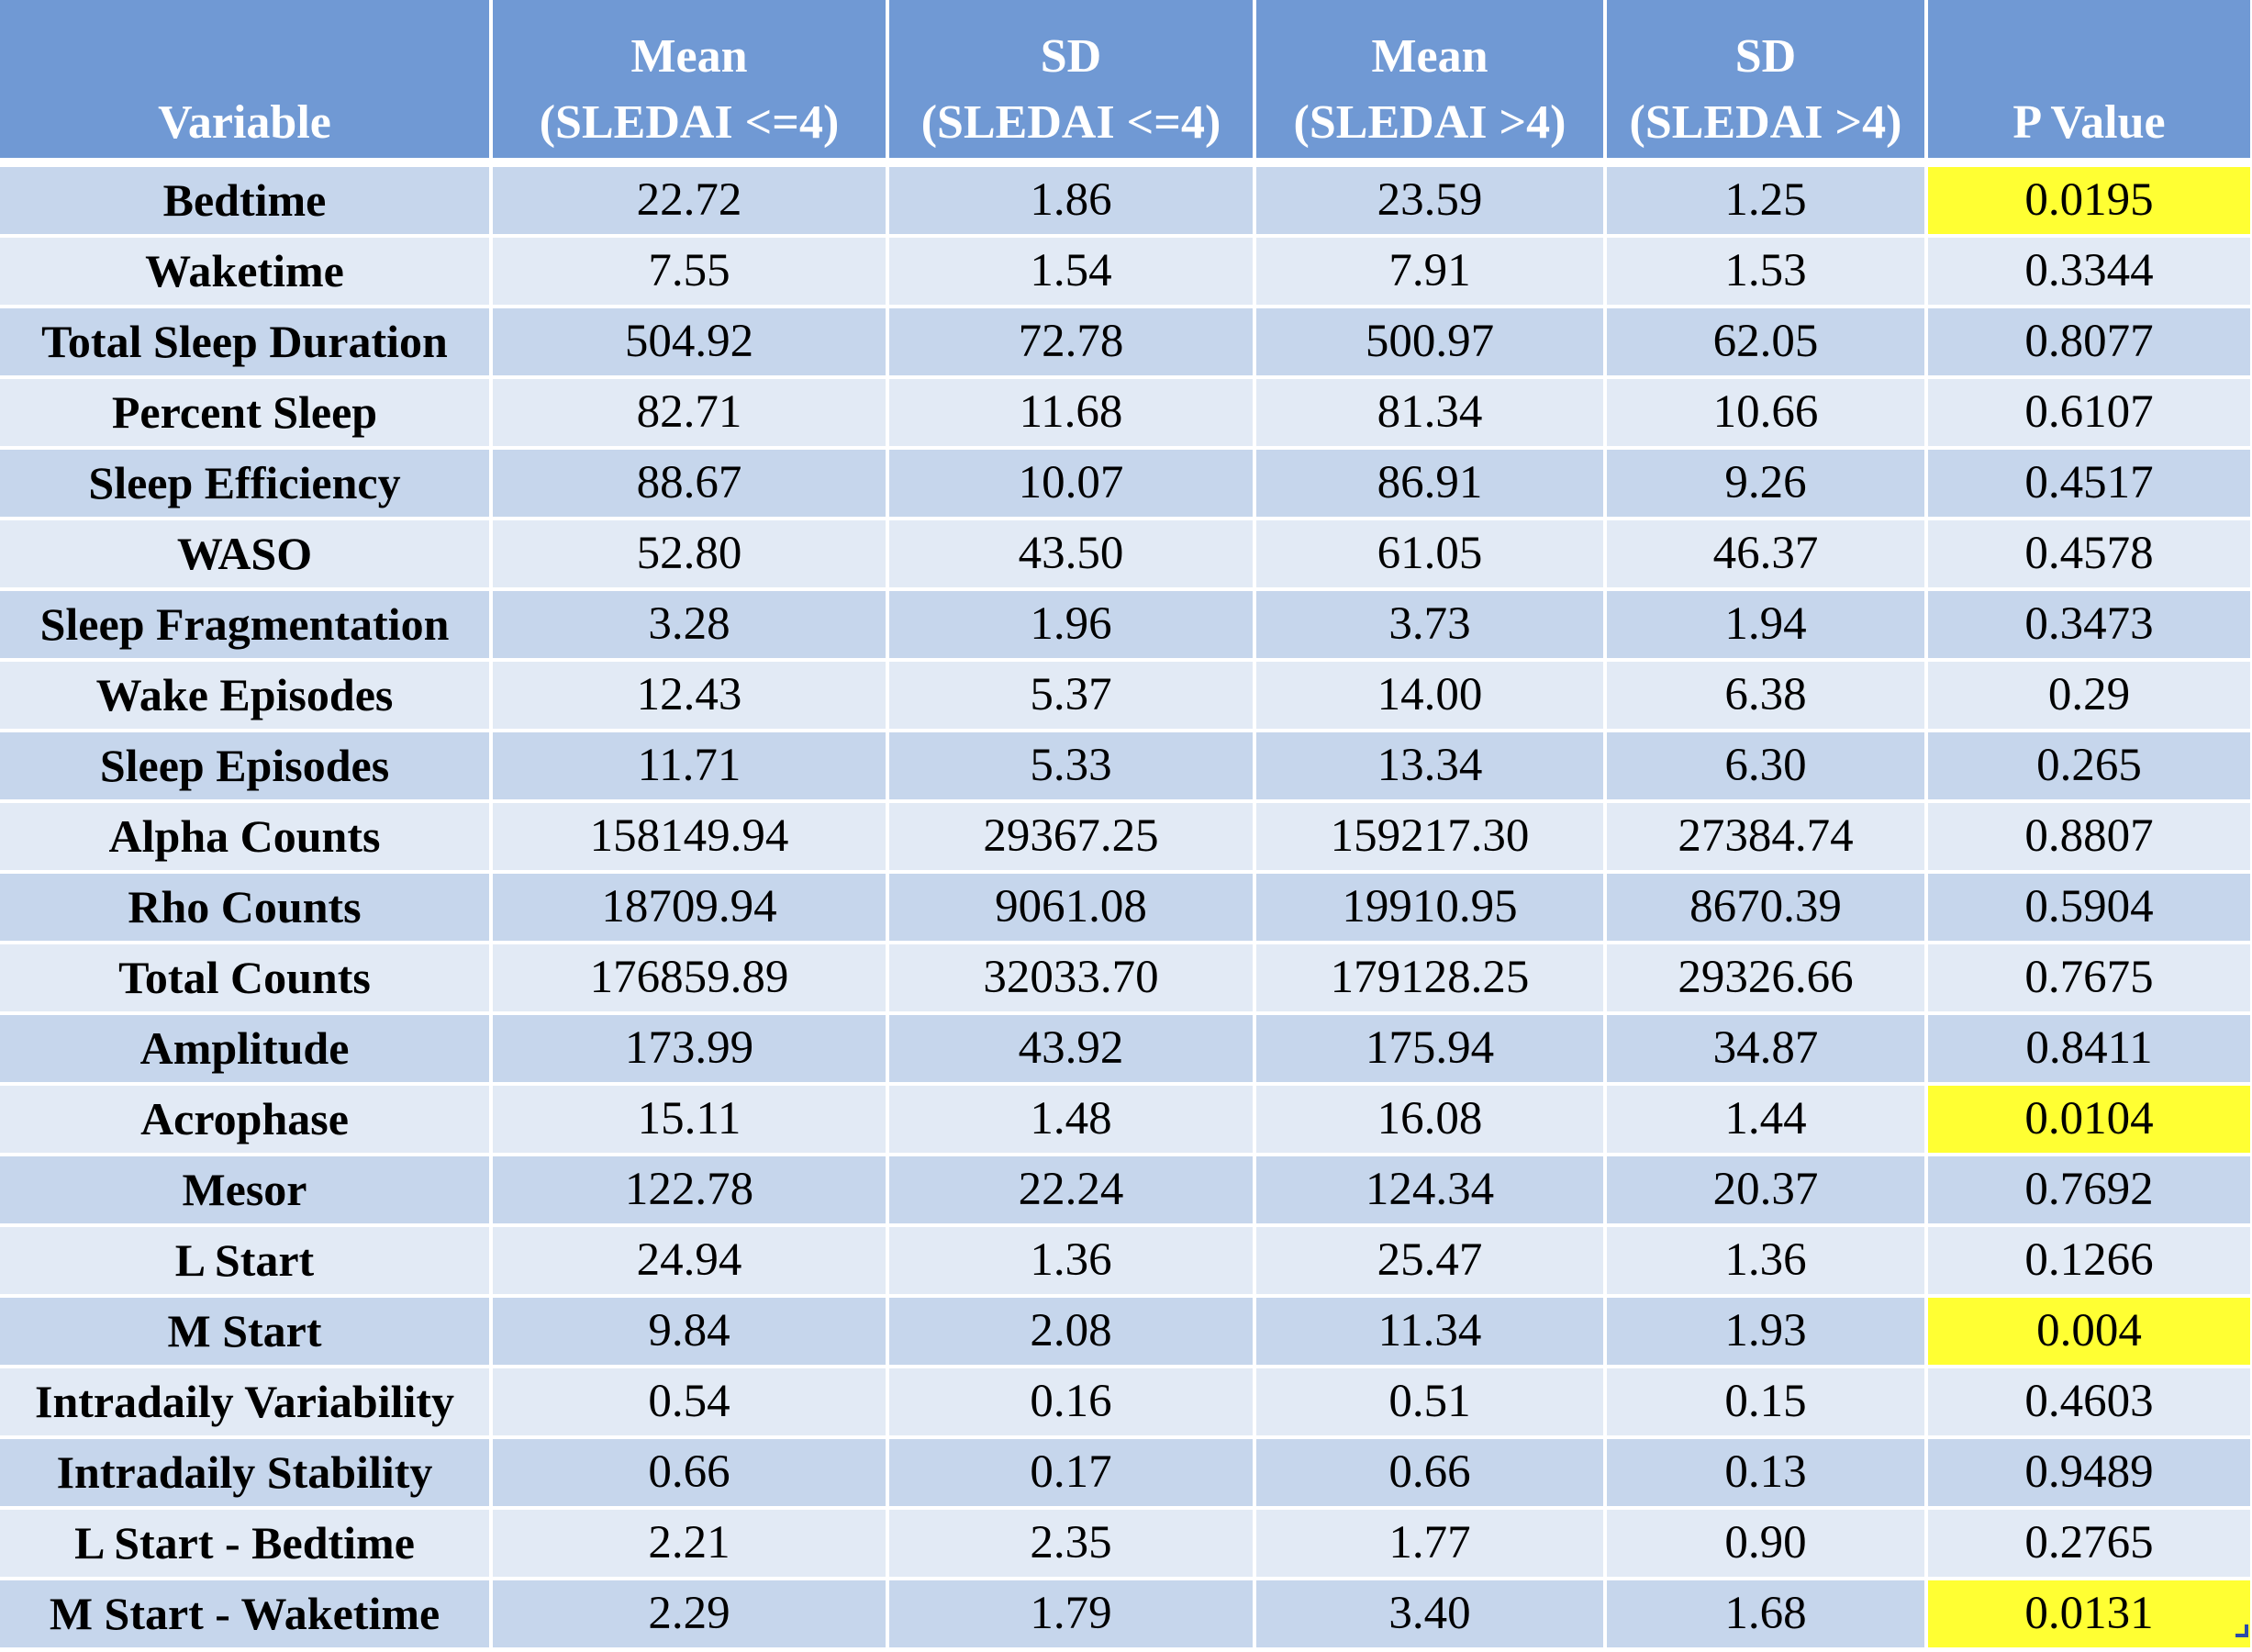  I want to click on cell-variable: Sleep Fragmentation, so click(246, 627).